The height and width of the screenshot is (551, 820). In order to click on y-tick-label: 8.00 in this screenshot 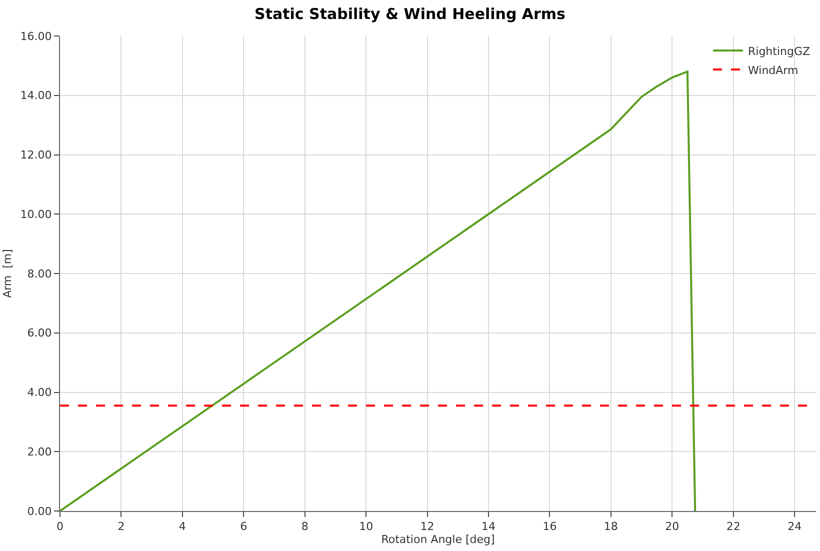, I will do `click(39, 273)`.